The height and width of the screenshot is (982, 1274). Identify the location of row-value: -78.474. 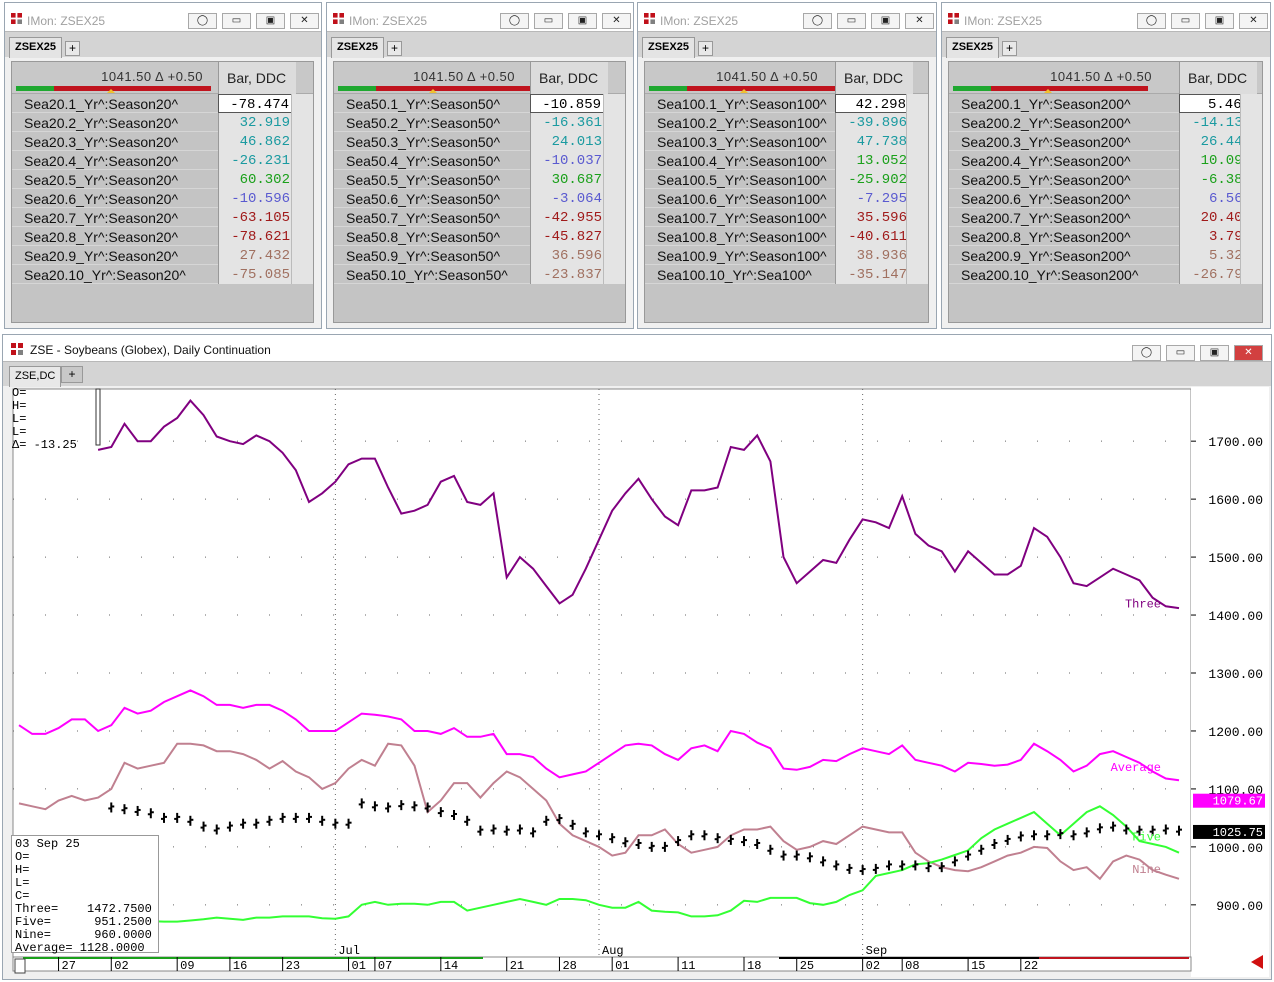
(257, 103).